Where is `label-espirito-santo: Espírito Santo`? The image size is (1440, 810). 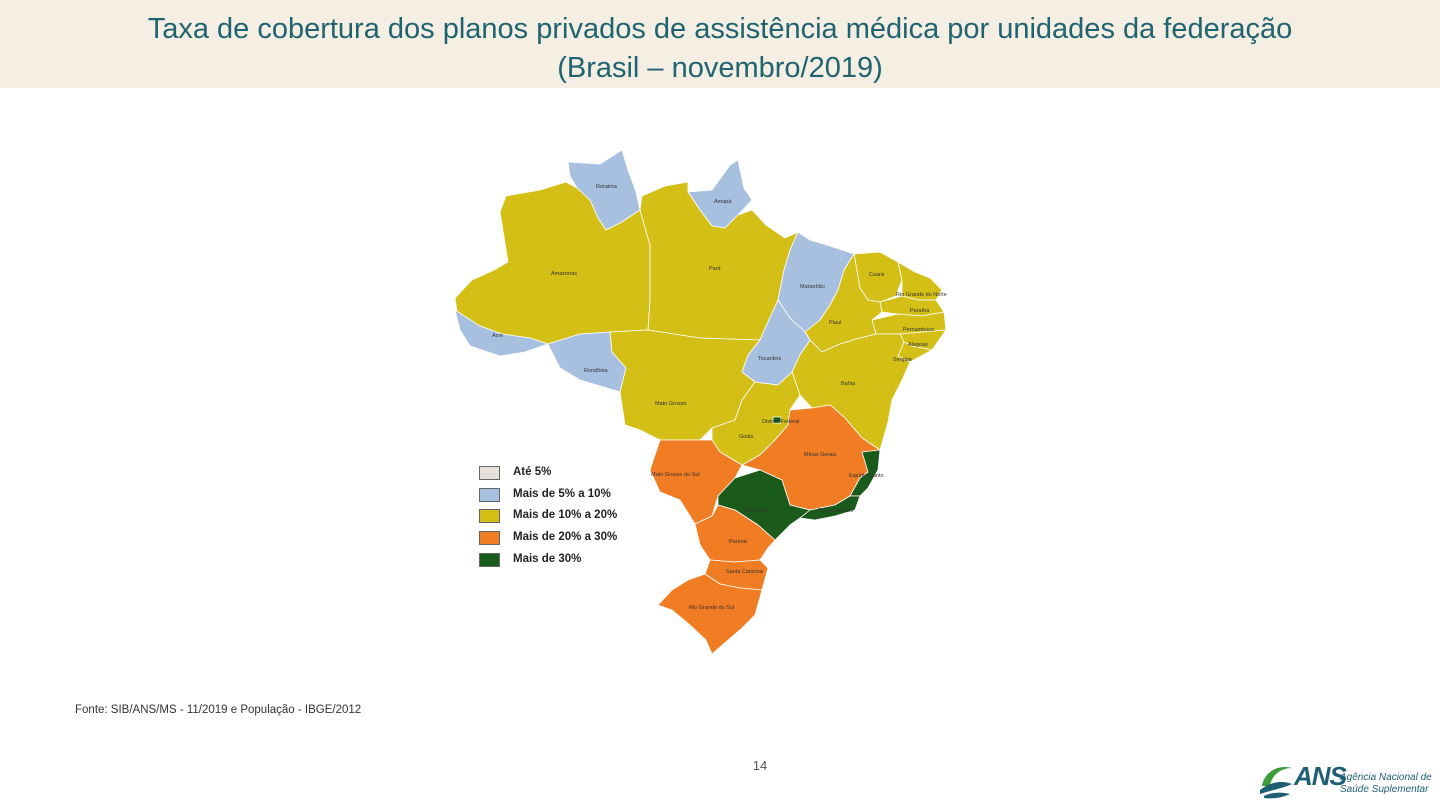 label-espirito-santo: Espírito Santo is located at coordinates (866, 476).